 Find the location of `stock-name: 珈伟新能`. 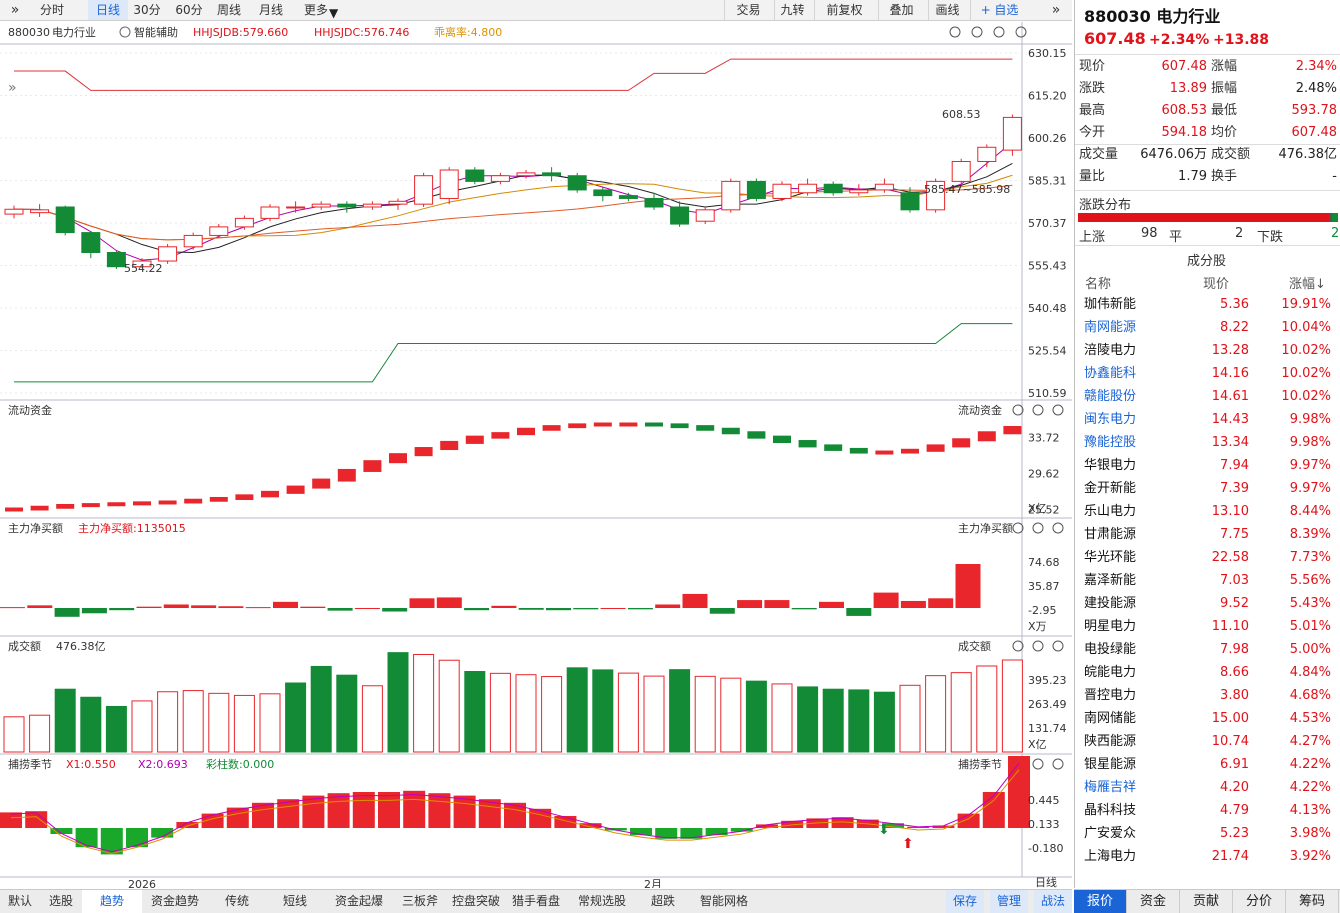

stock-name: 珈伟新能 is located at coordinates (1110, 304).